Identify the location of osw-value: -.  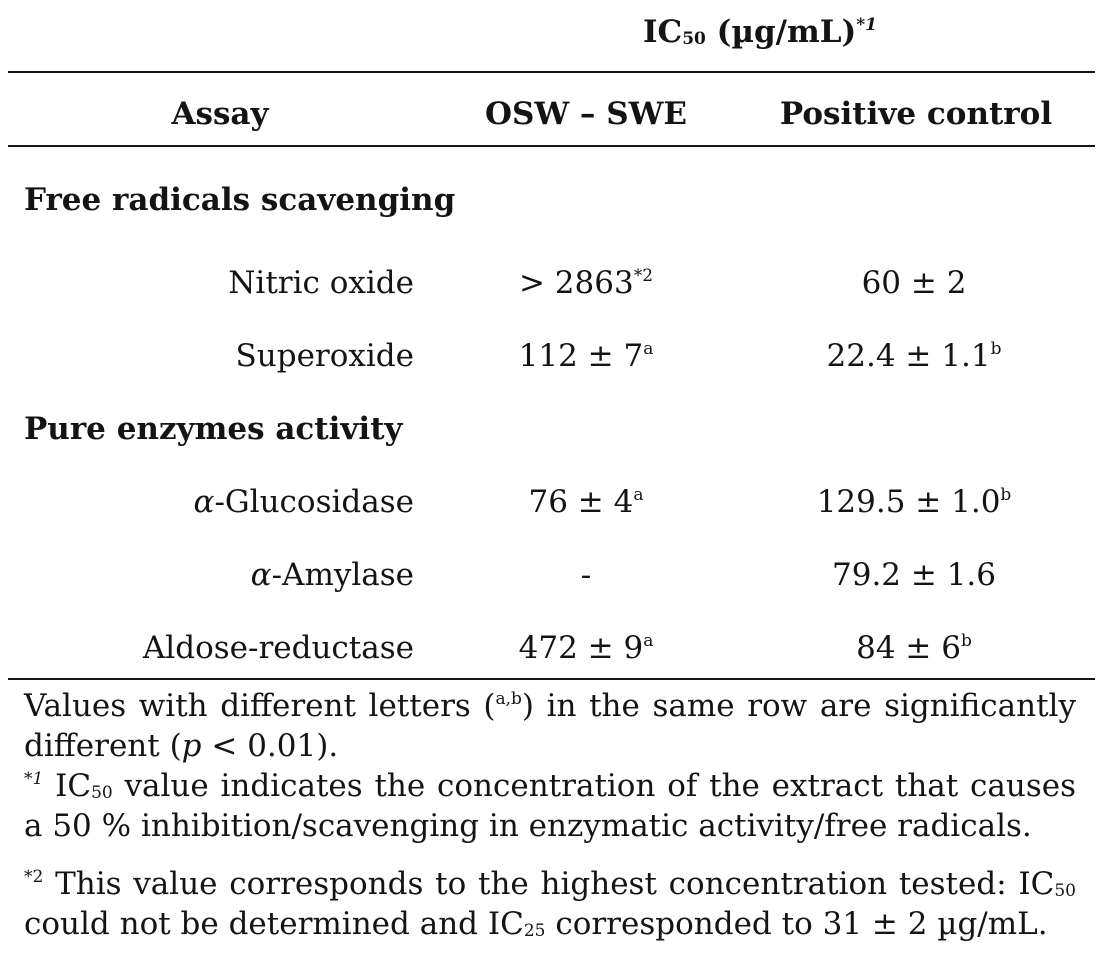
(586, 575).